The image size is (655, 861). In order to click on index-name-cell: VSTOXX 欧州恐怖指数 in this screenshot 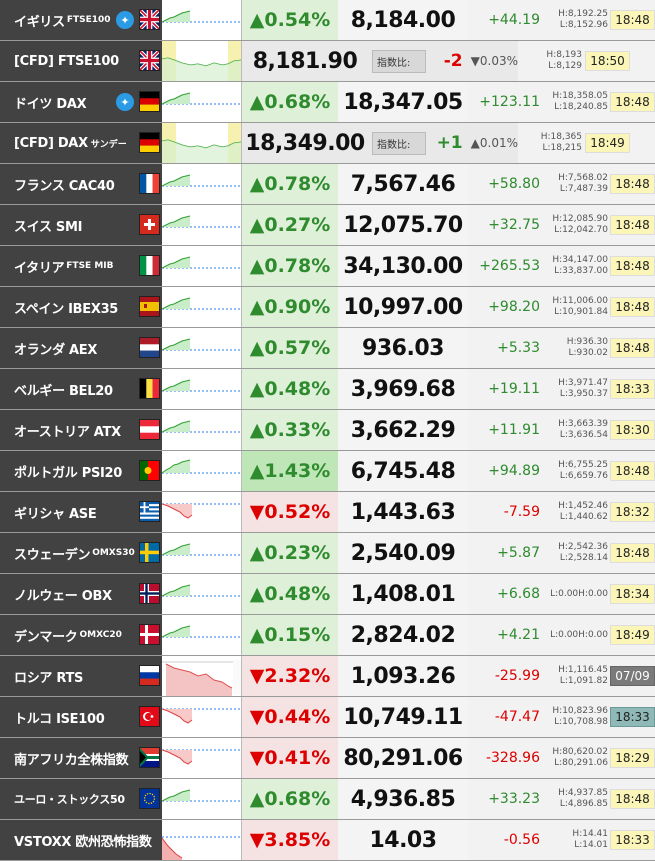, I will do `click(81, 840)`.